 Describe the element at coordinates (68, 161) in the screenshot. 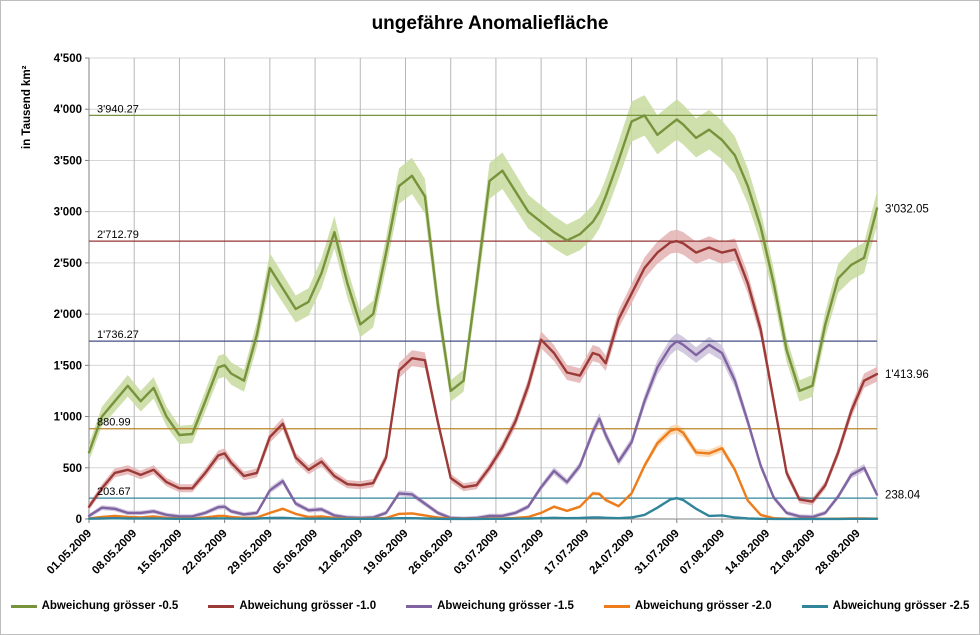

I see `y-tick-label: 3'500` at that location.